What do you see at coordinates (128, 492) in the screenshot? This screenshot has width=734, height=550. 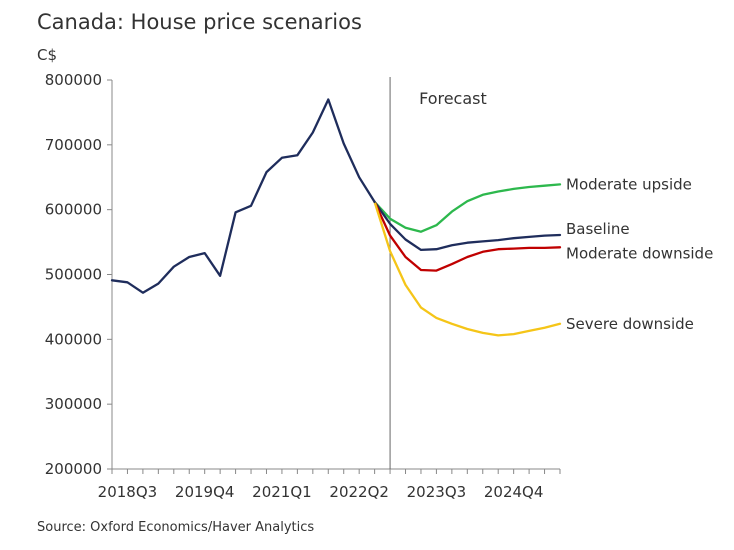 I see `x-tick-label: 2018Q3` at bounding box center [128, 492].